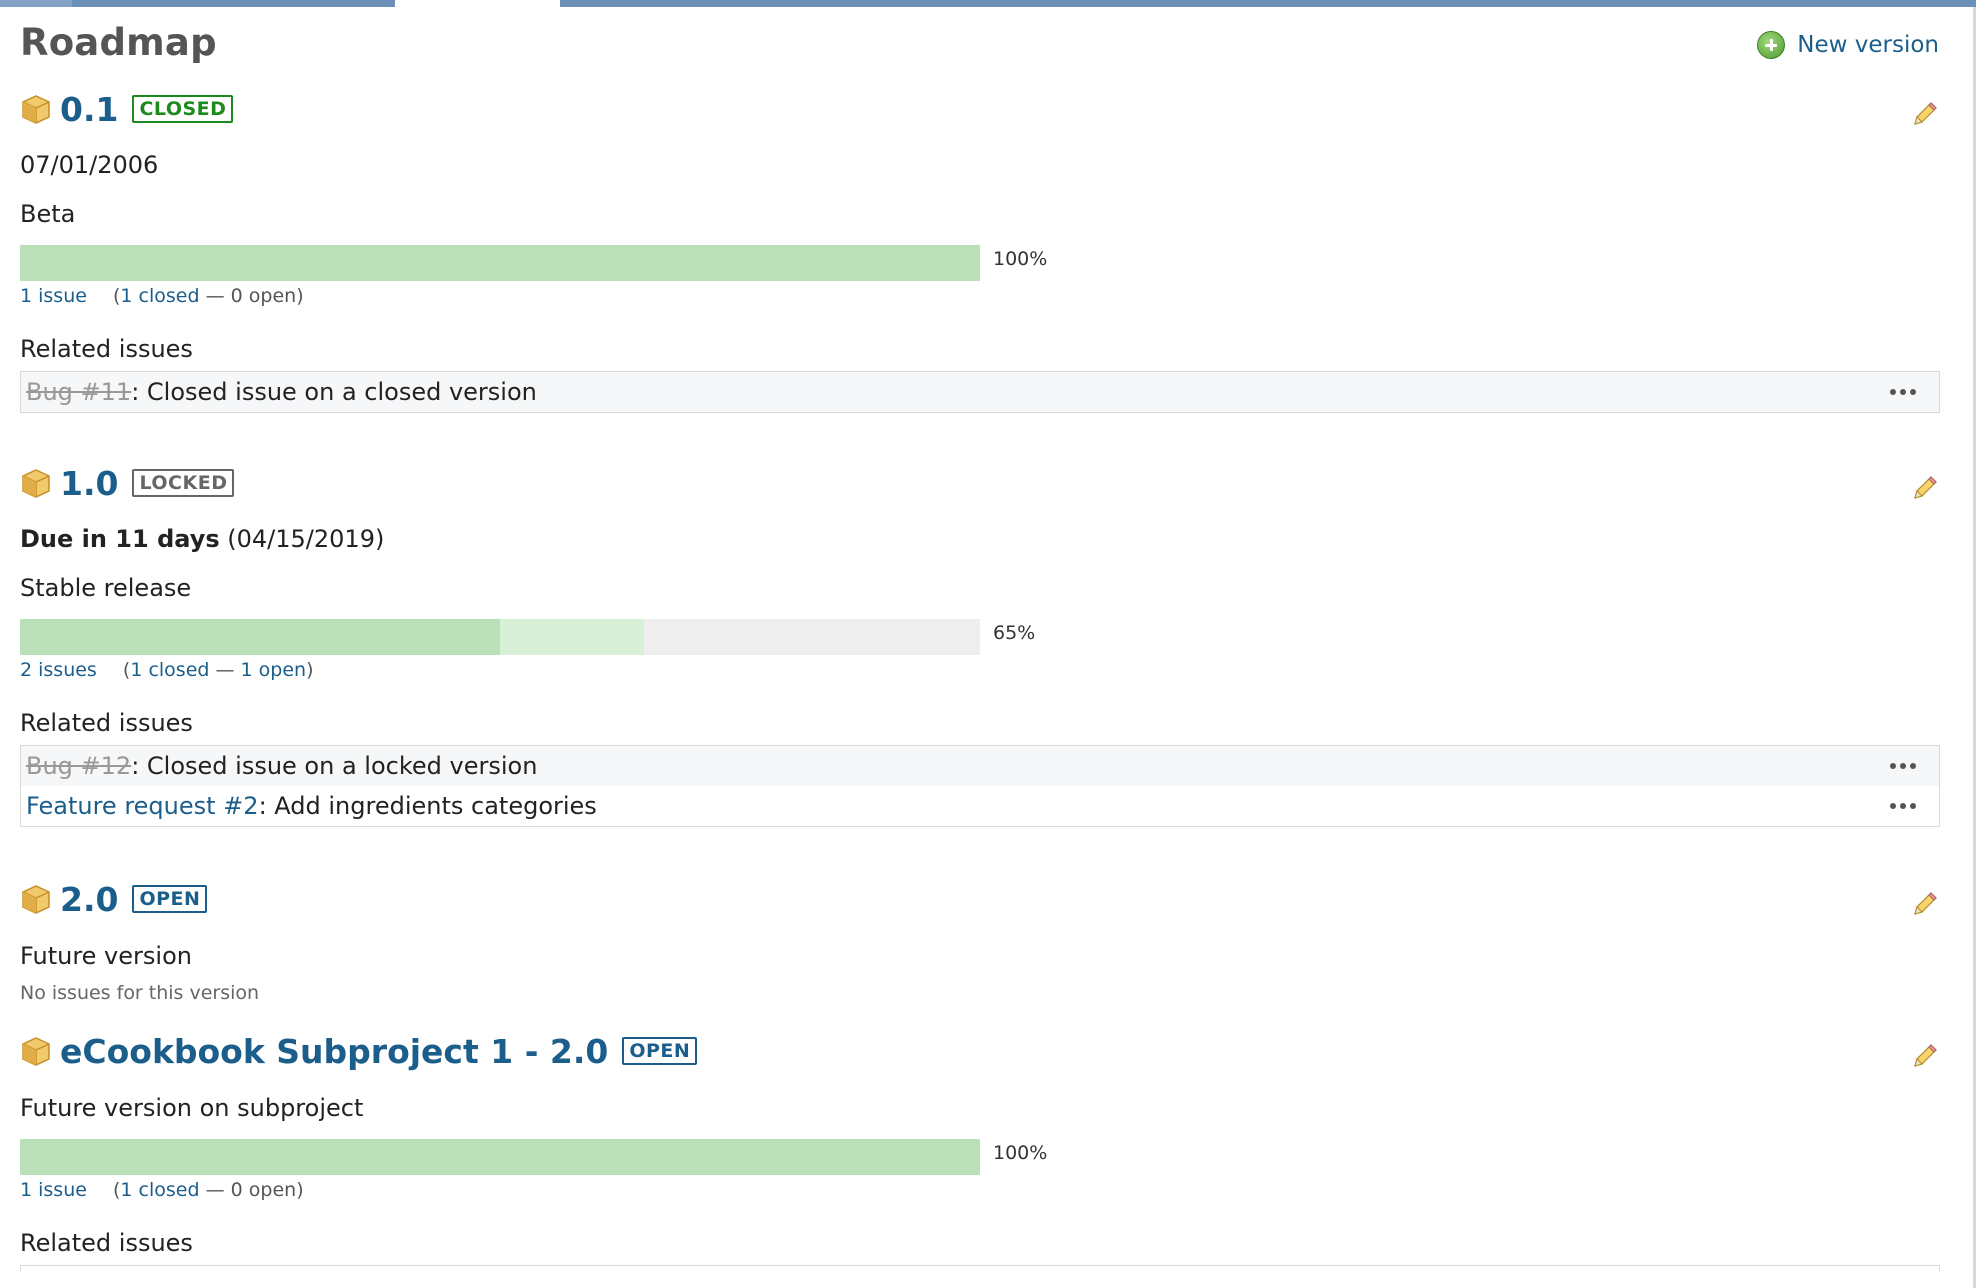 Image resolution: width=1976 pixels, height=1288 pixels. I want to click on issue-subject: : Closed issue on a closed version, so click(334, 392).